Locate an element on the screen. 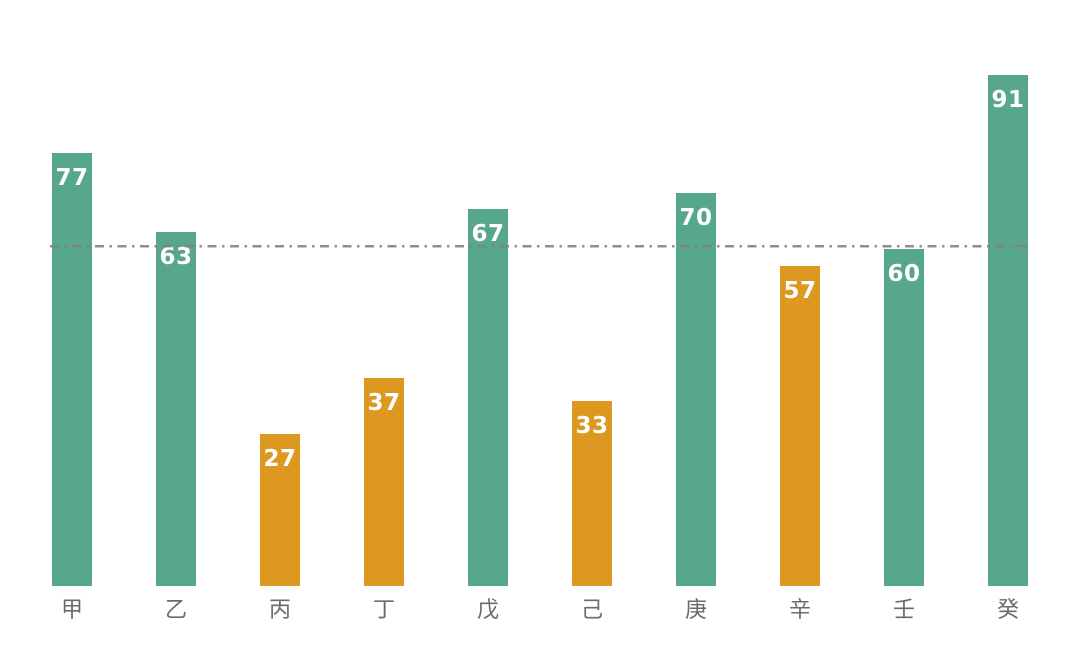 This screenshot has height=650, width=1080. bar-丙: 27 is located at coordinates (280, 510).